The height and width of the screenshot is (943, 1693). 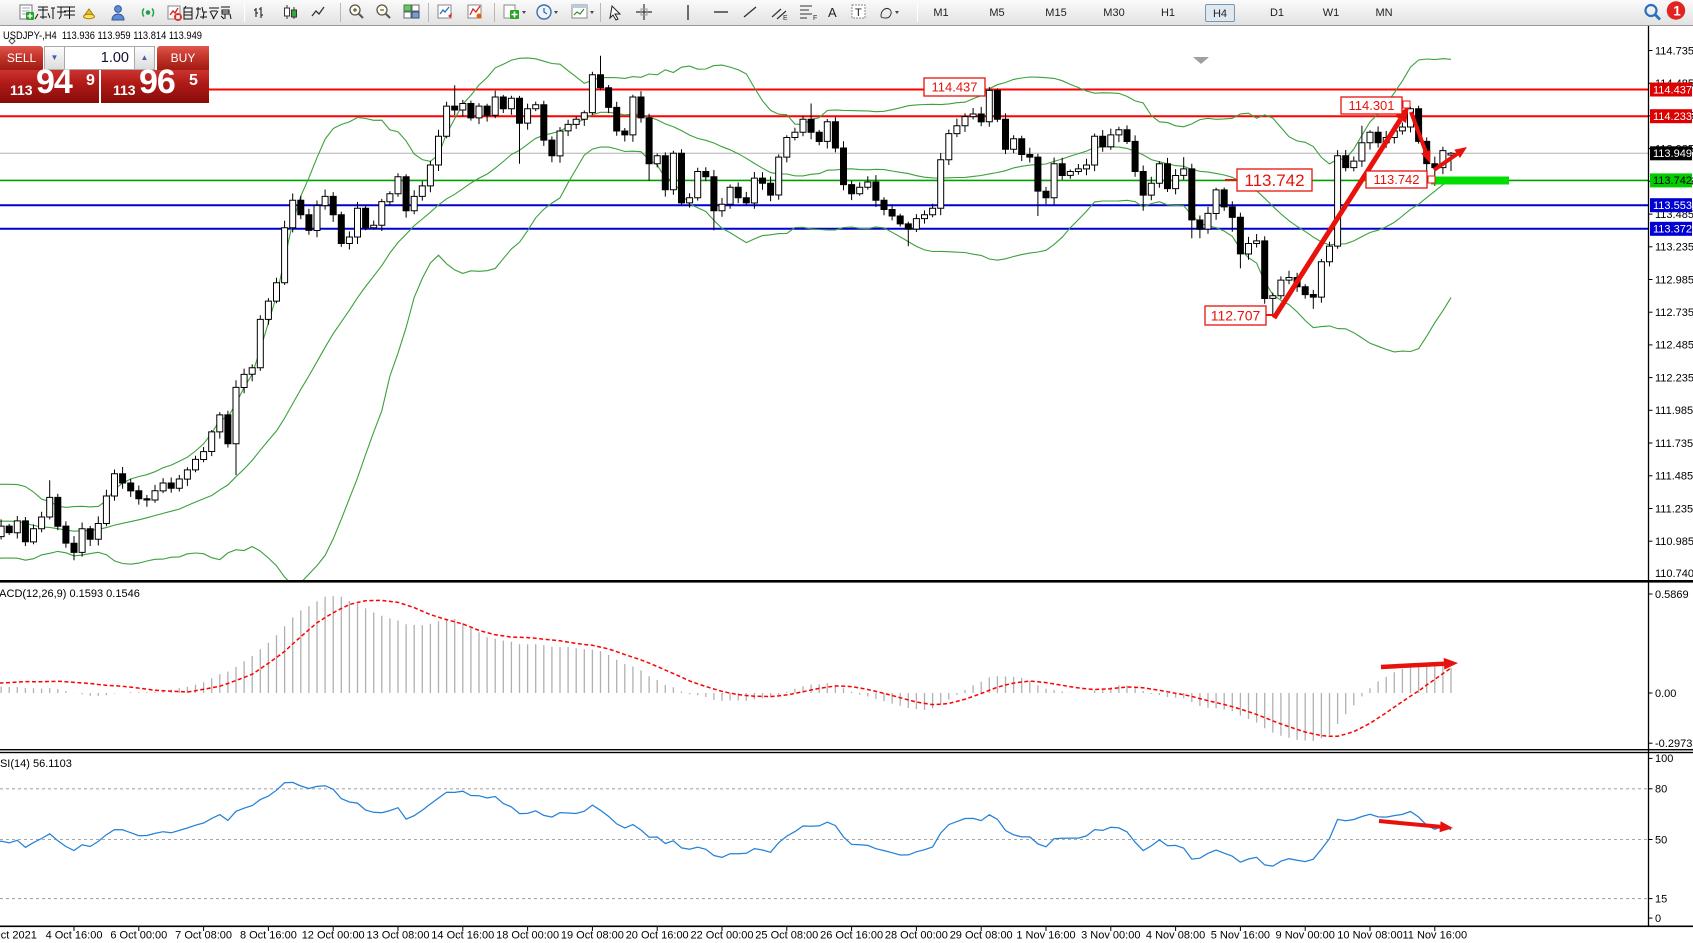 What do you see at coordinates (1672, 206) in the screenshot?
I see `svg-text: 113.553` at bounding box center [1672, 206].